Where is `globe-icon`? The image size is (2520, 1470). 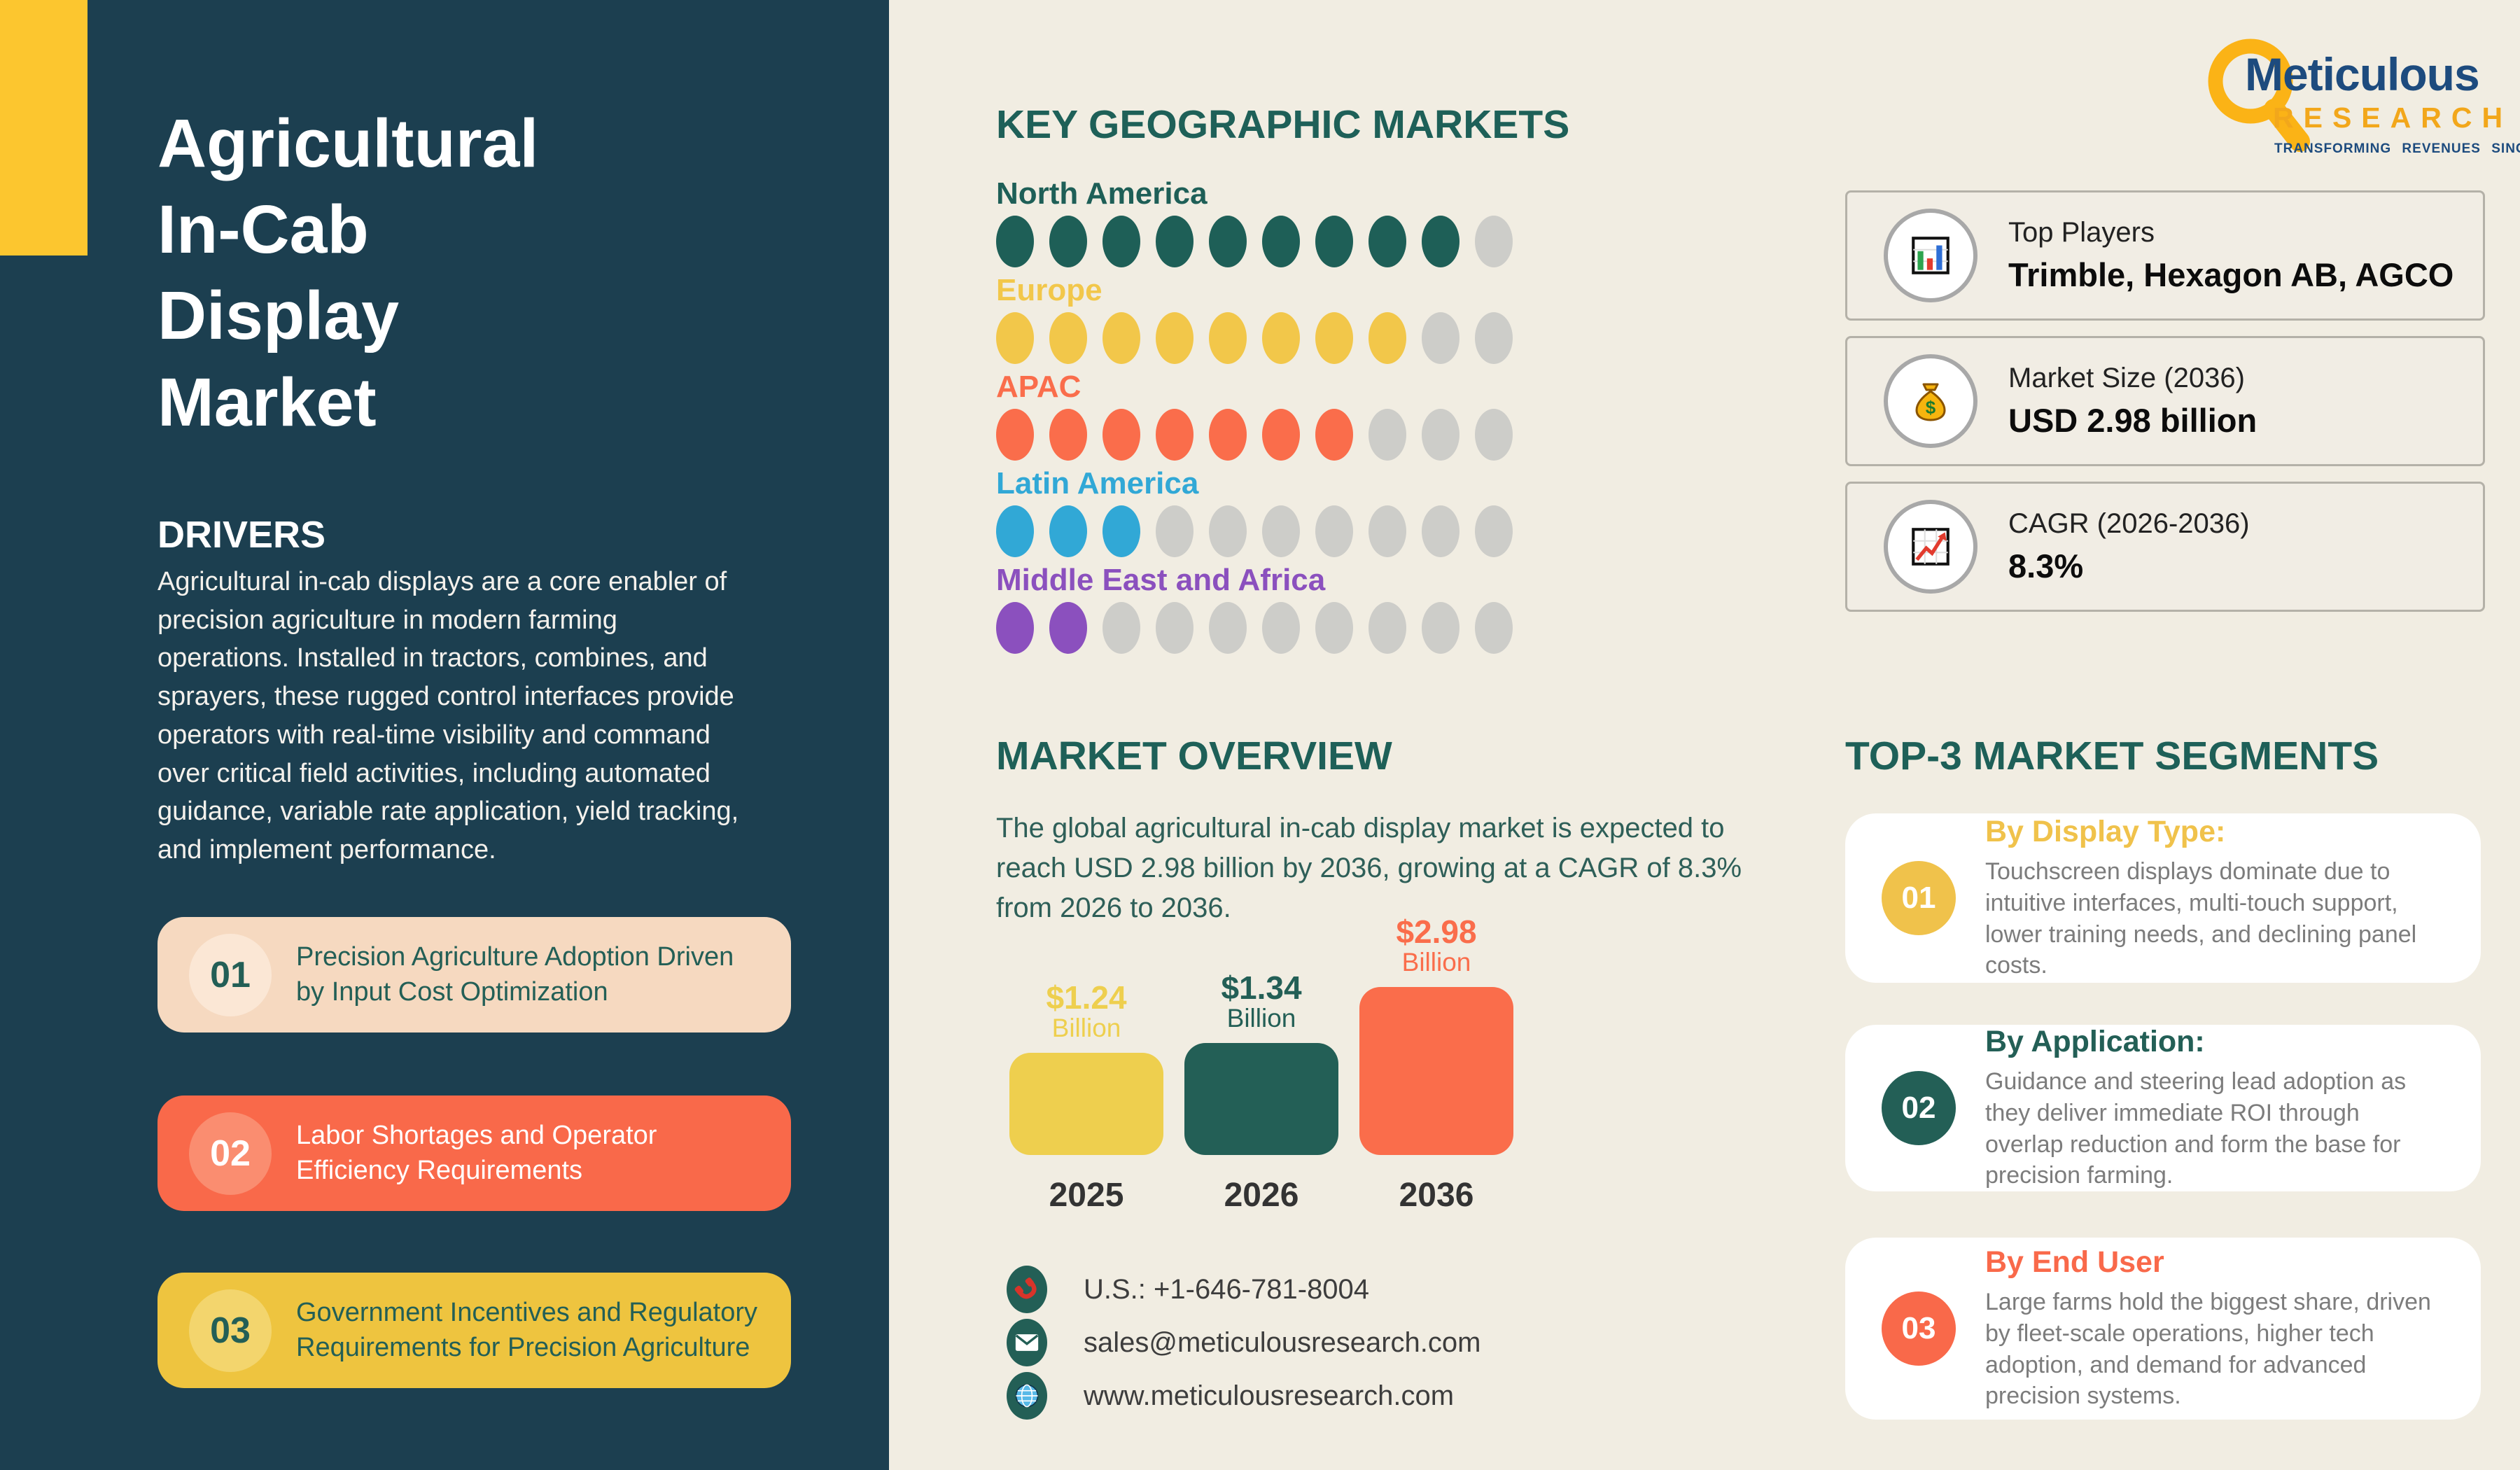 globe-icon is located at coordinates (1027, 1396).